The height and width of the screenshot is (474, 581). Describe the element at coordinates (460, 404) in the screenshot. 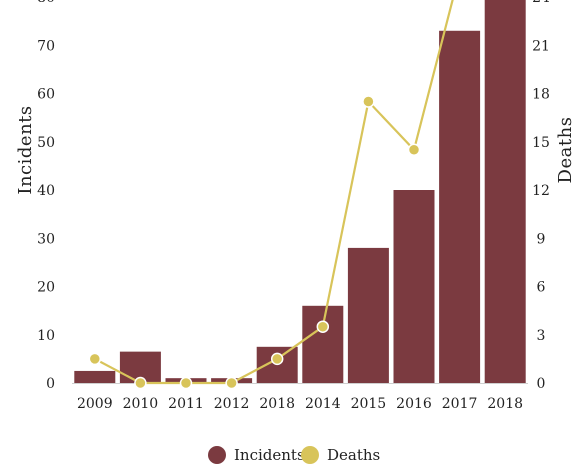

I see `x-tick-label: 2017` at that location.